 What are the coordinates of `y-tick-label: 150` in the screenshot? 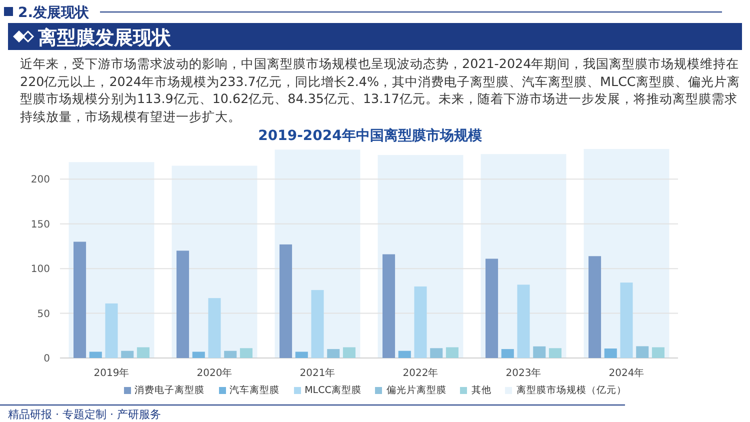 It's located at (40, 224).